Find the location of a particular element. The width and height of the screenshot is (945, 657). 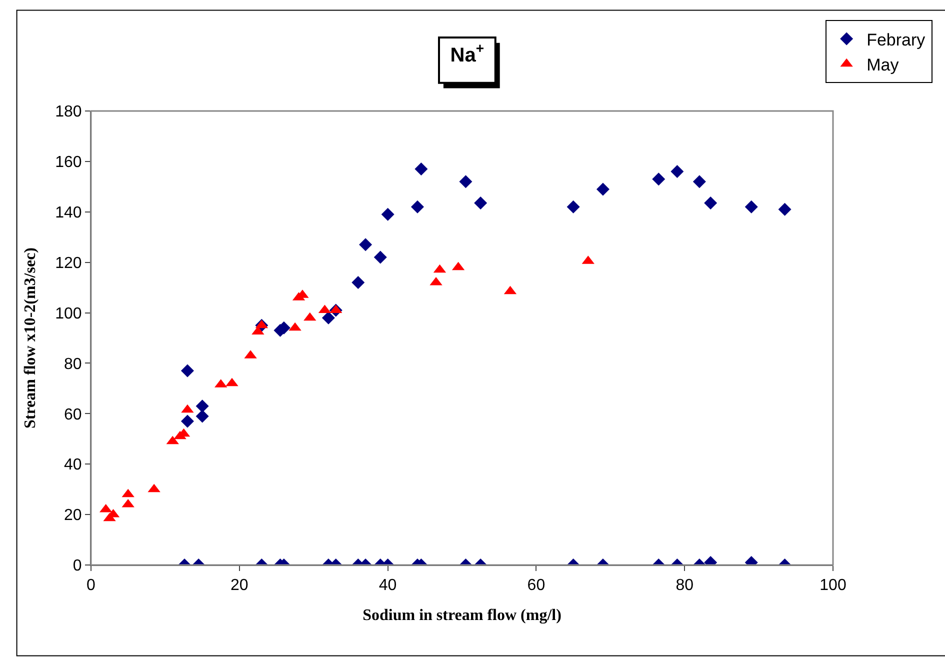

x-tick-label: 40 is located at coordinates (387, 585).